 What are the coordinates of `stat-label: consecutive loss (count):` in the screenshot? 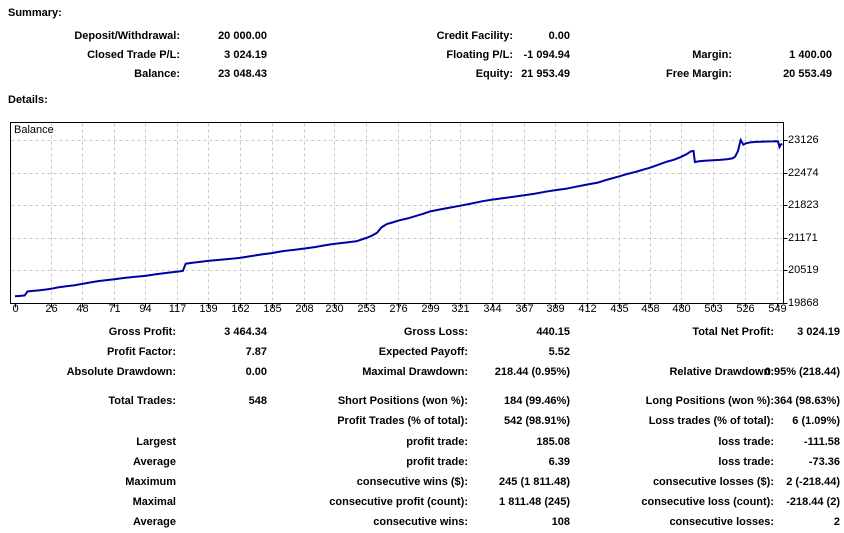 It's located at (707, 502).